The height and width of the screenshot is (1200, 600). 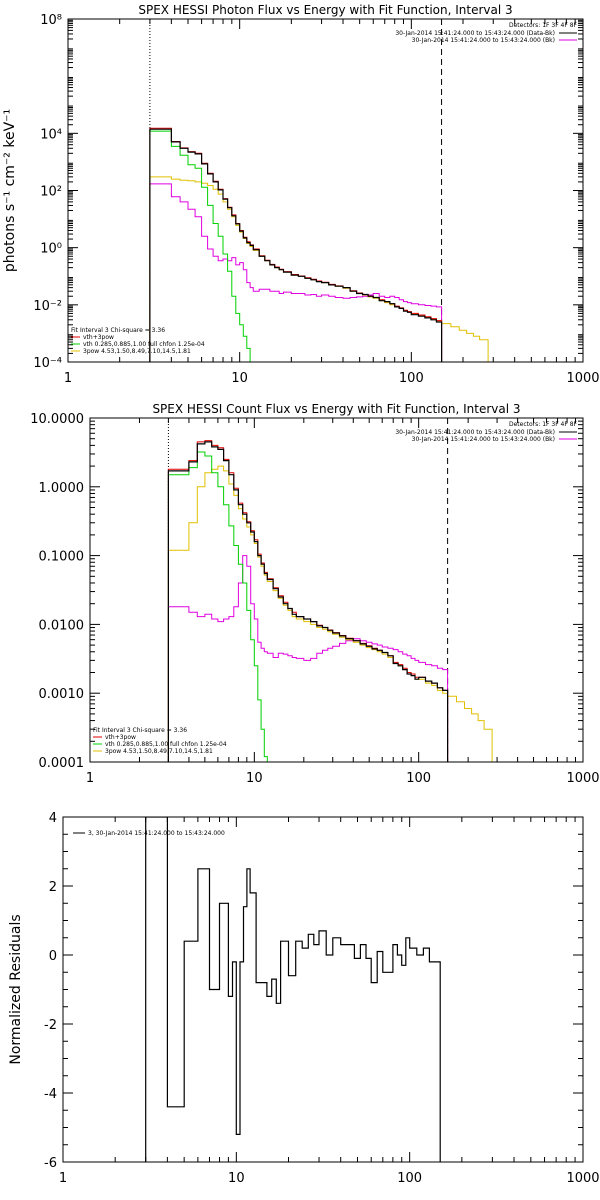 I want to click on photon-xtick-label: 1000, so click(x=582, y=378).